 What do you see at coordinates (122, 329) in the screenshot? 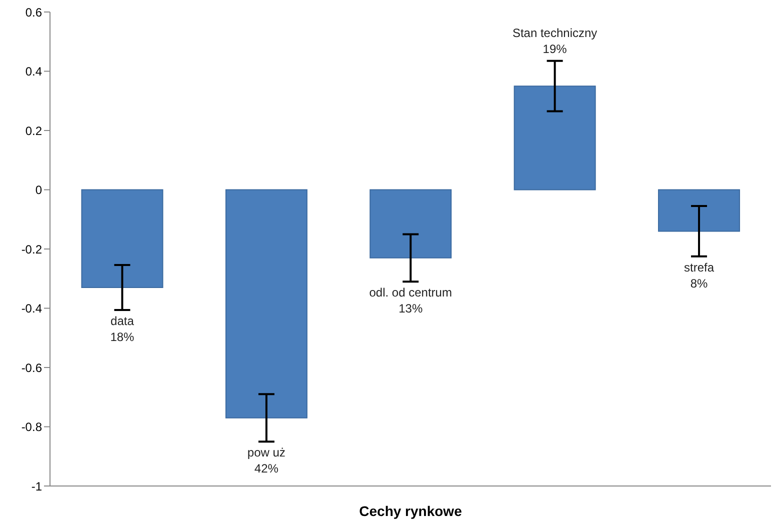
I see `data-label: data 18%` at bounding box center [122, 329].